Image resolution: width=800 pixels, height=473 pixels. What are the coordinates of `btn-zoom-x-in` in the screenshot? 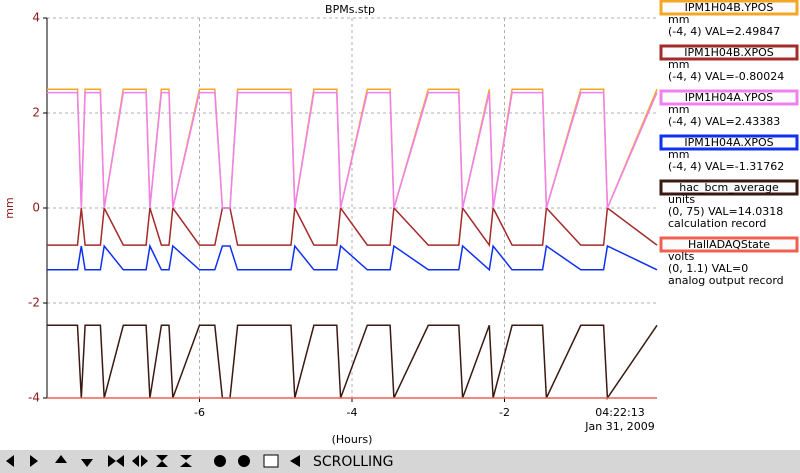 It's located at (112, 461).